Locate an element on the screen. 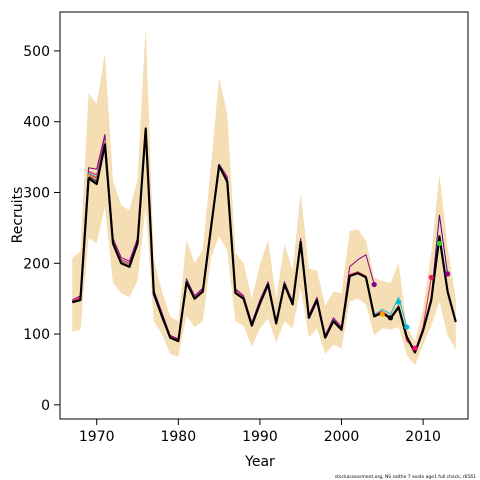 This screenshot has width=480, height=480. y-tick-label: 400 is located at coordinates (36, 123).